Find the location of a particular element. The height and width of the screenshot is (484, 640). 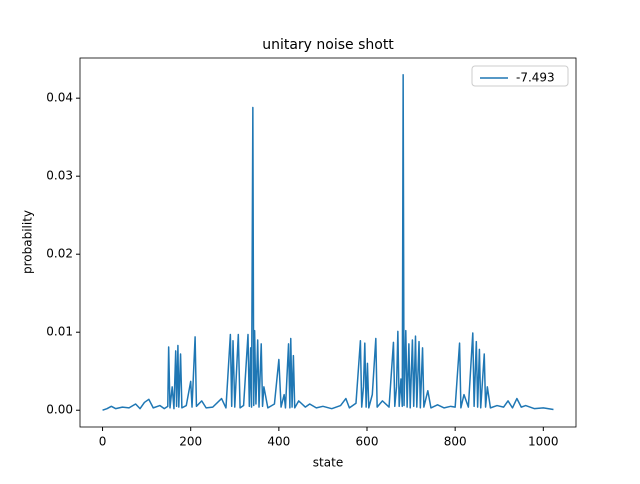

x-tick-label: 1000 is located at coordinates (543, 442).